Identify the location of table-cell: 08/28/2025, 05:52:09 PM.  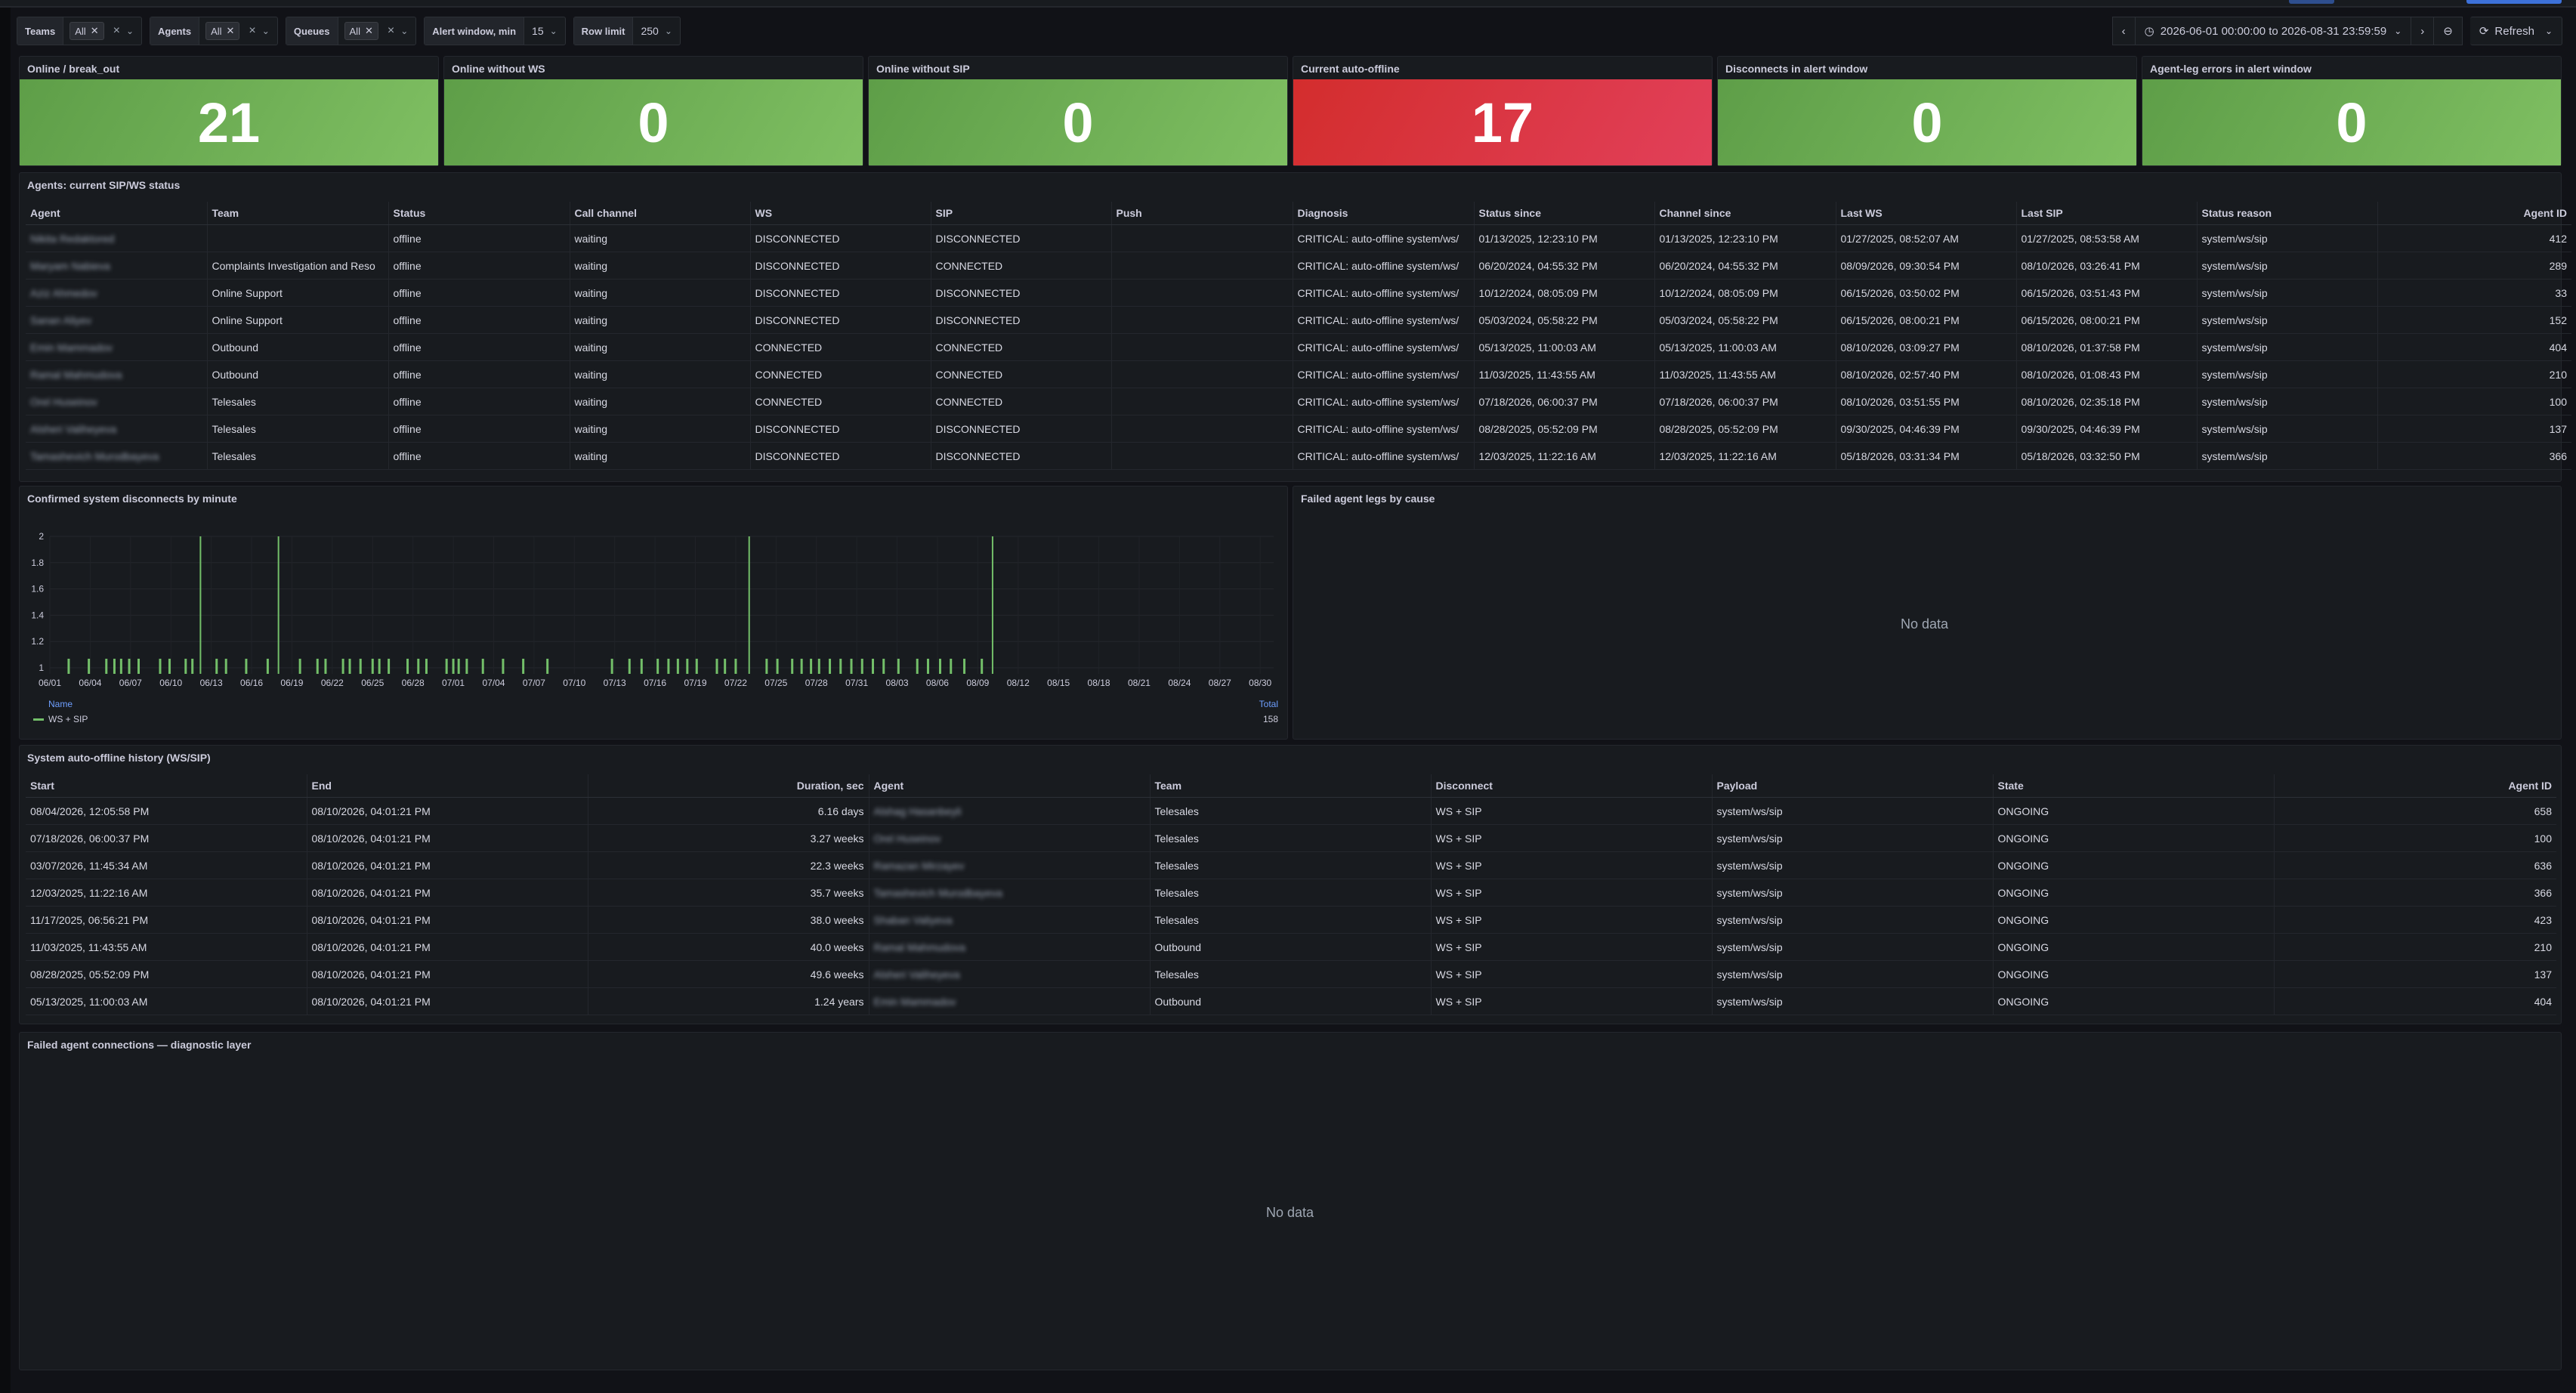
(1745, 429).